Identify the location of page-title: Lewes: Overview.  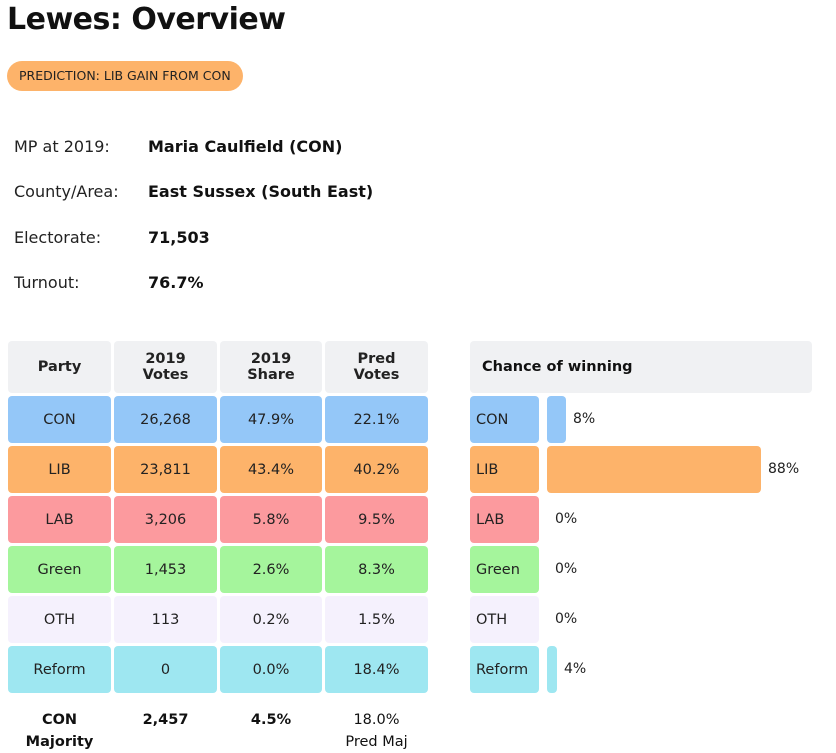
(146, 19).